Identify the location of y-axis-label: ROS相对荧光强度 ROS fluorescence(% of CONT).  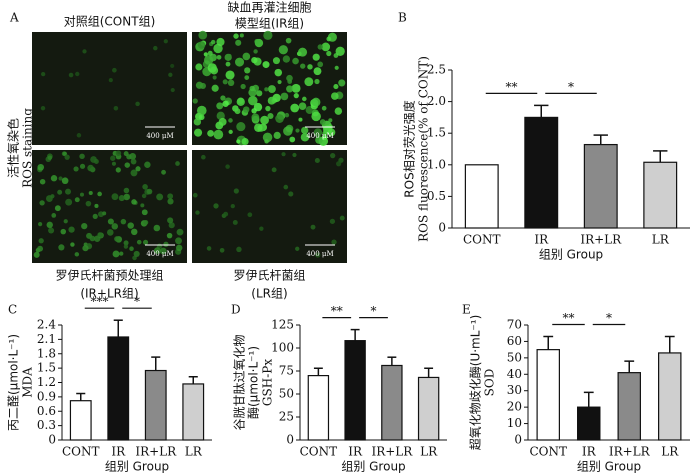
(416, 149).